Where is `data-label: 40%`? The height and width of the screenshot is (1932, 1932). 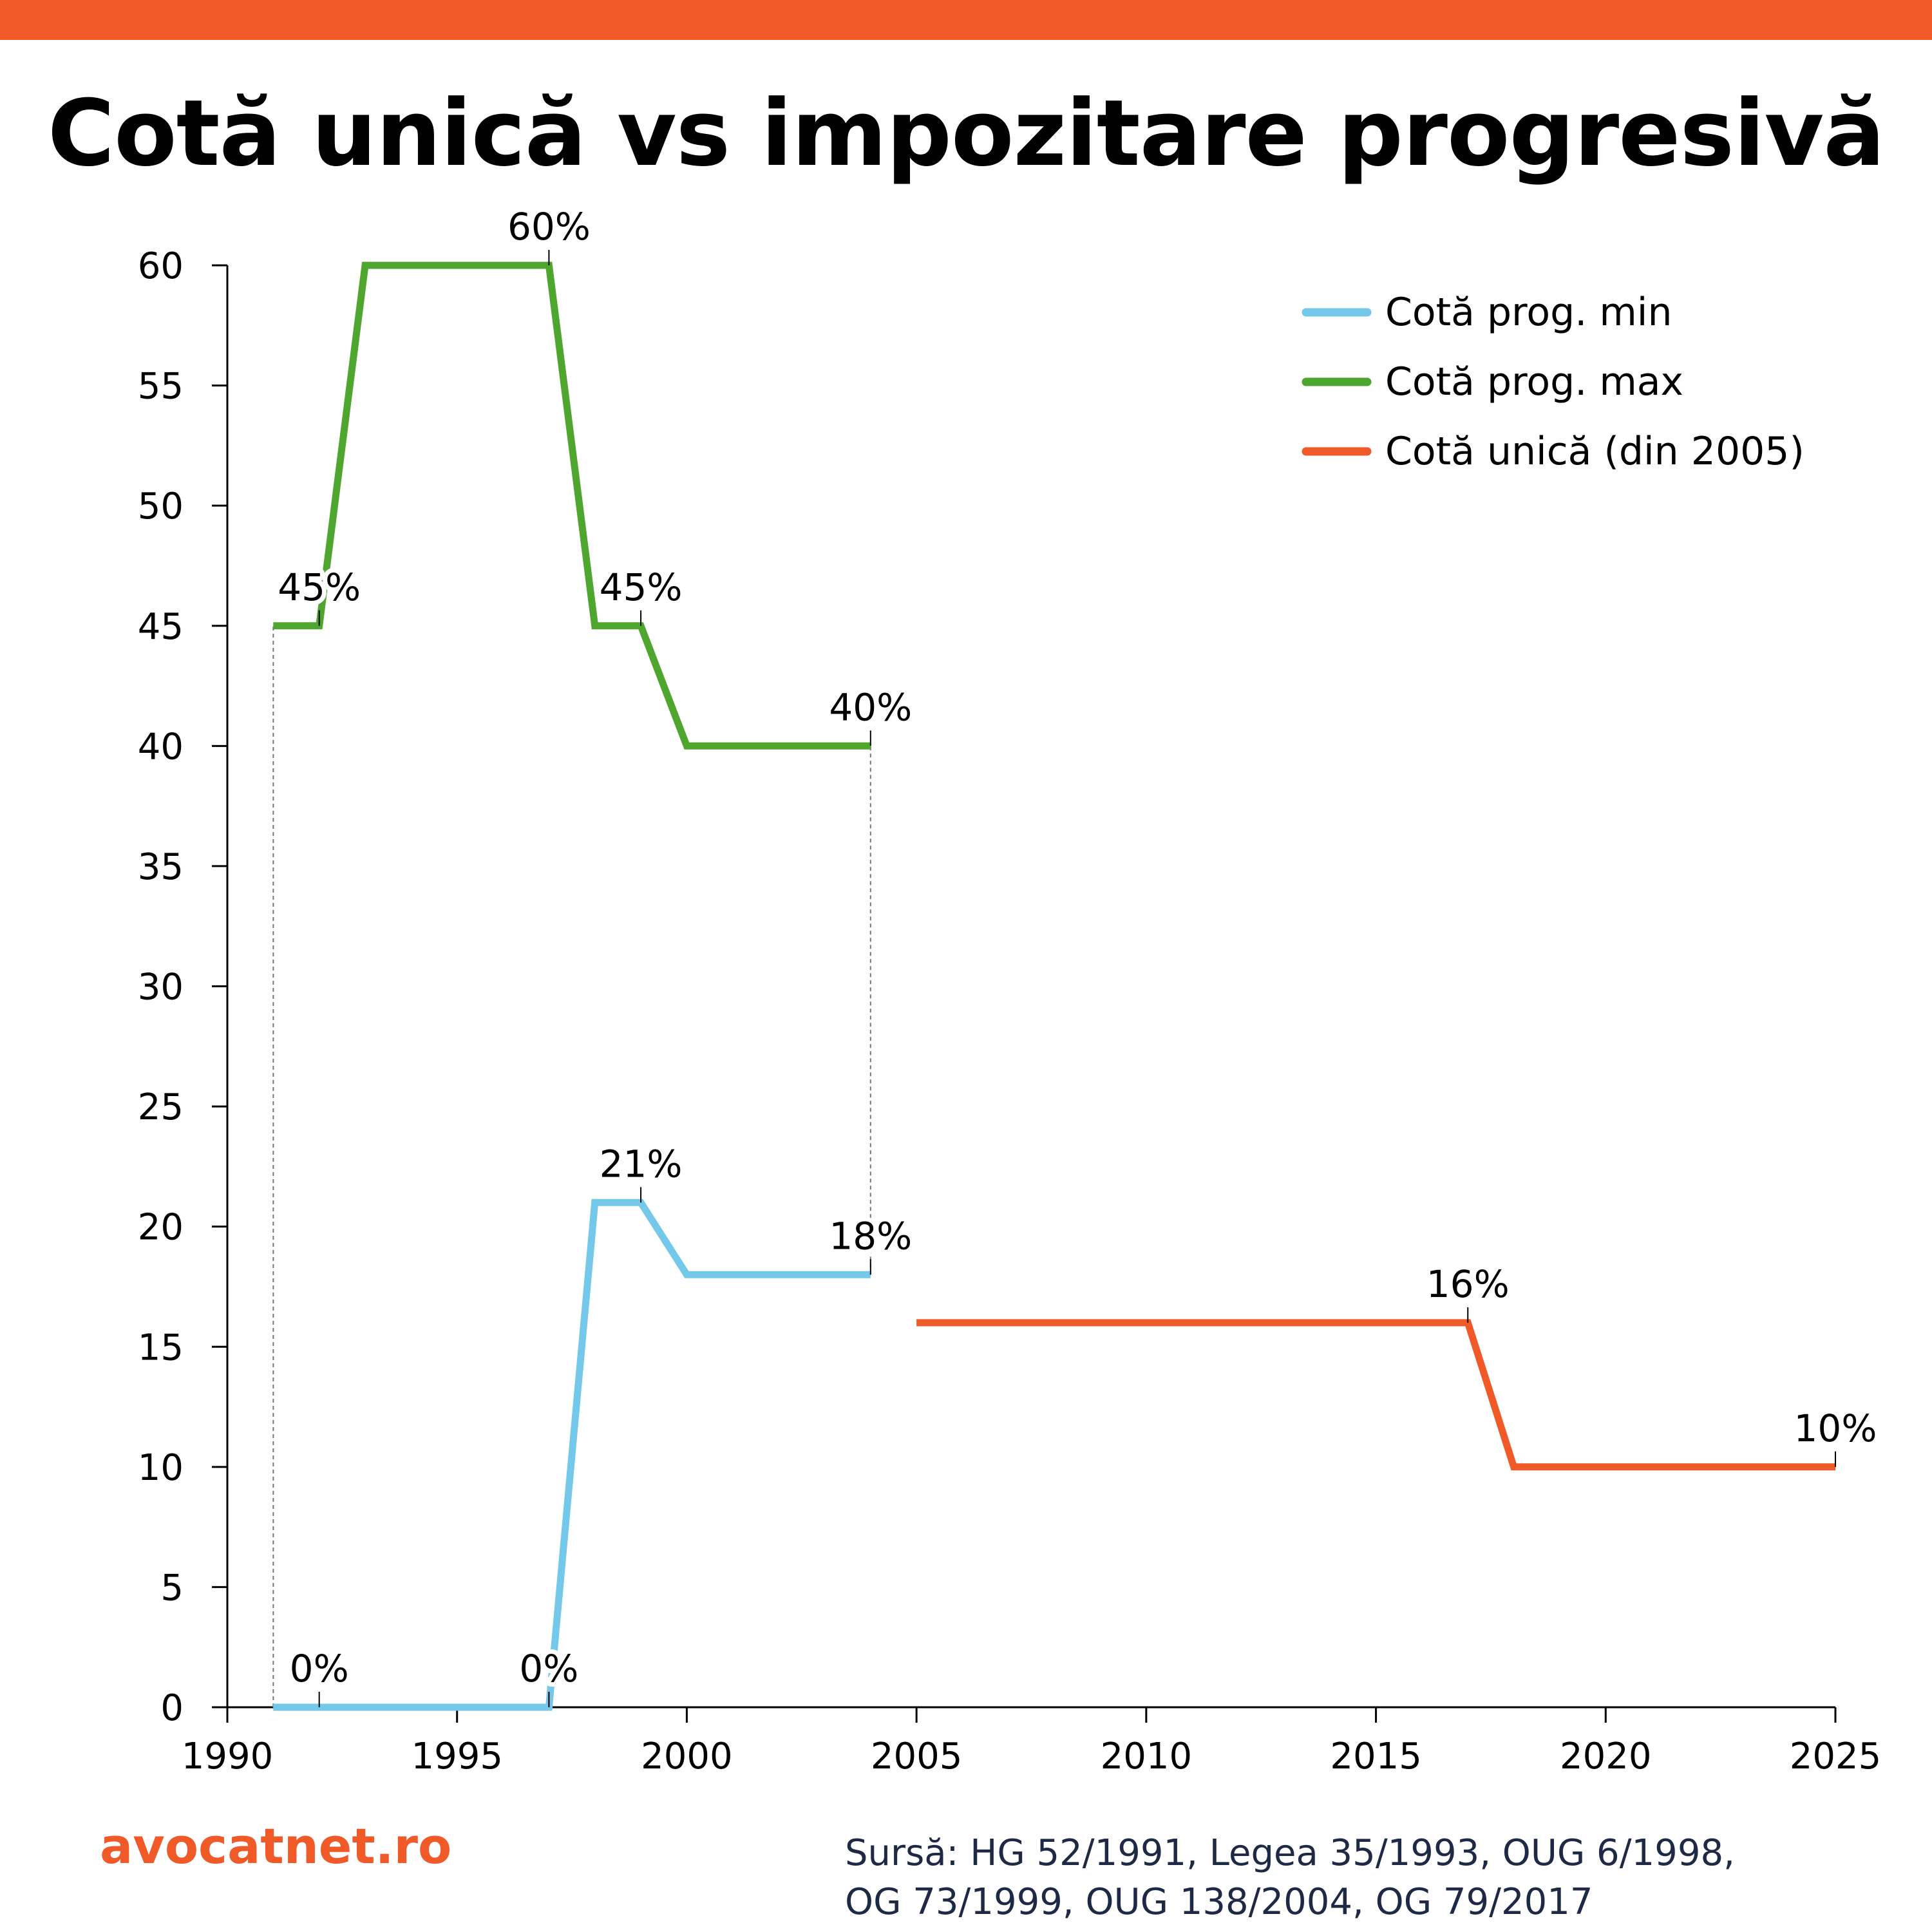 data-label: 40% is located at coordinates (871, 707).